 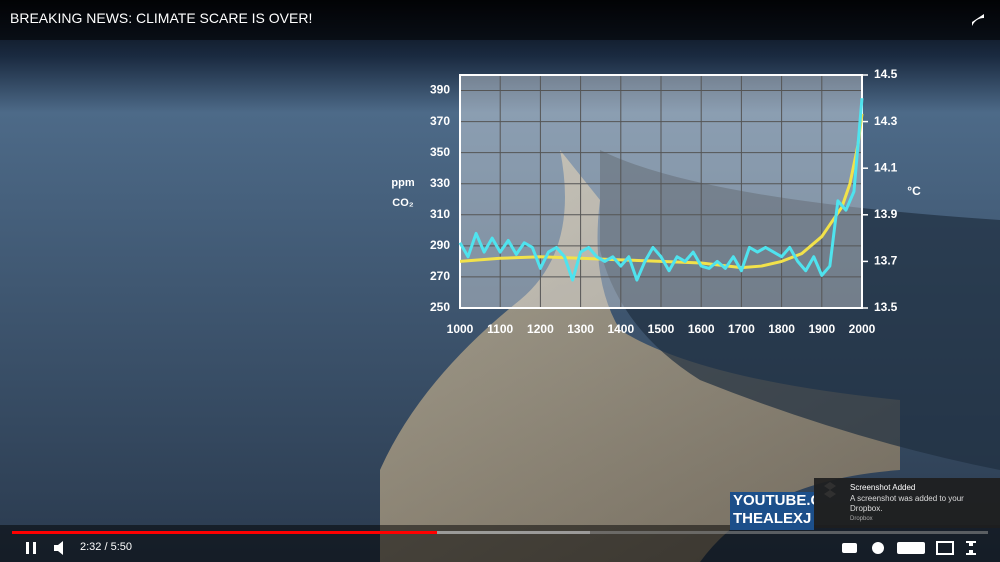 I want to click on y2-axis-label: °C, so click(x=914, y=191).